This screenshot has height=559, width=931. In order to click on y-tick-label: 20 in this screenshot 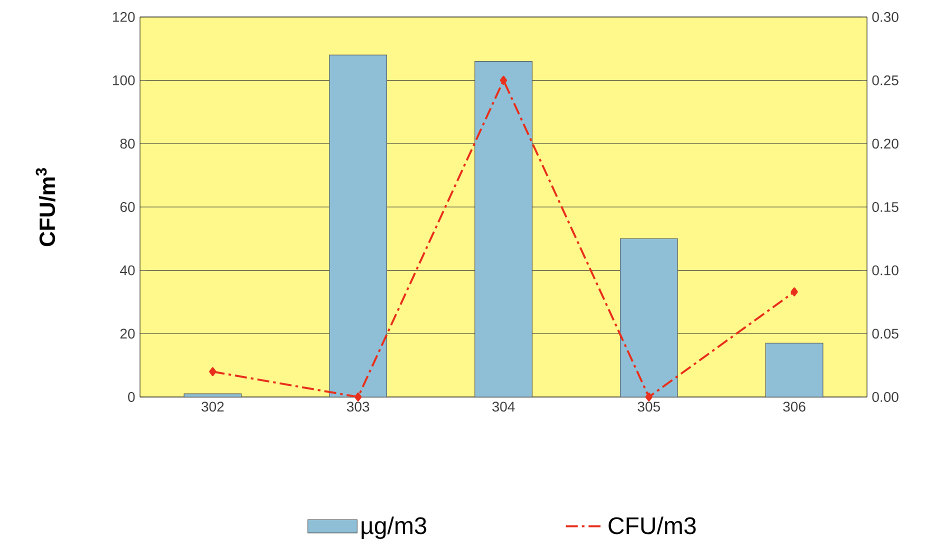, I will do `click(127, 333)`.